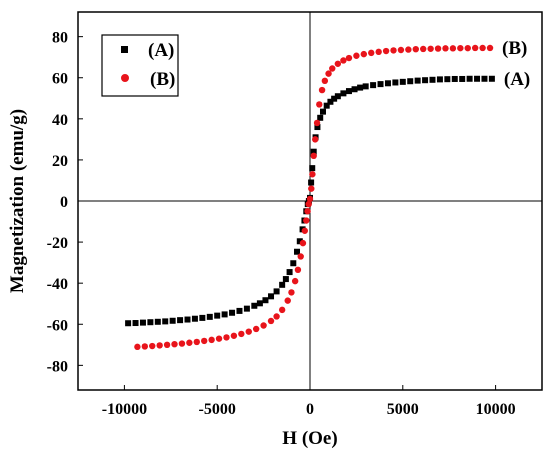  I want to click on x-axis-ticks: -10000 -5000 0 5000 10000, so click(309, 401).